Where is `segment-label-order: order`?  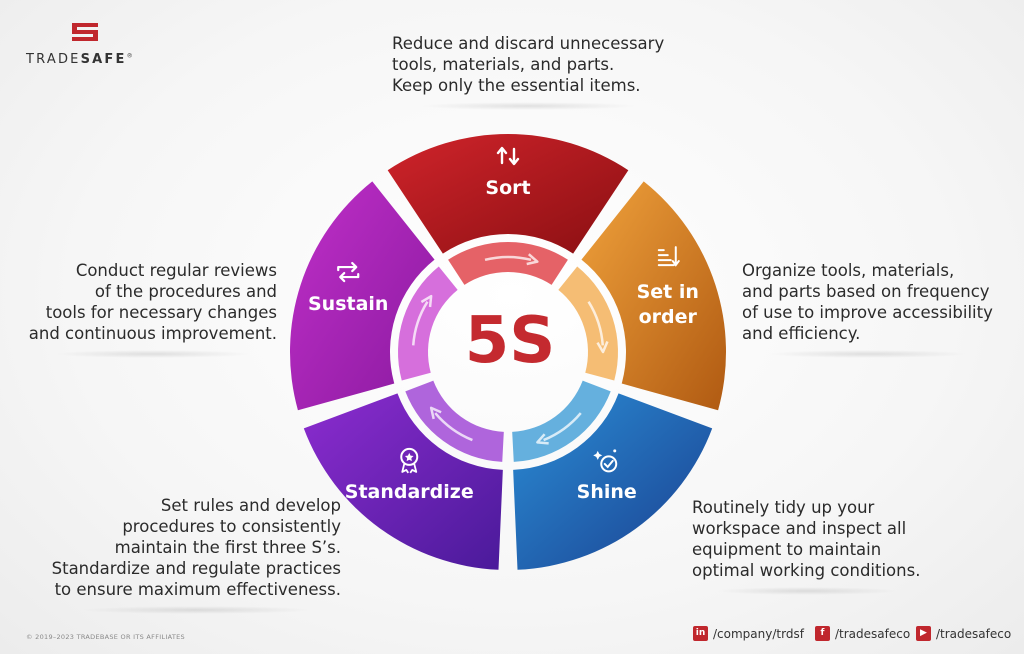 segment-label-order: order is located at coordinates (668, 317).